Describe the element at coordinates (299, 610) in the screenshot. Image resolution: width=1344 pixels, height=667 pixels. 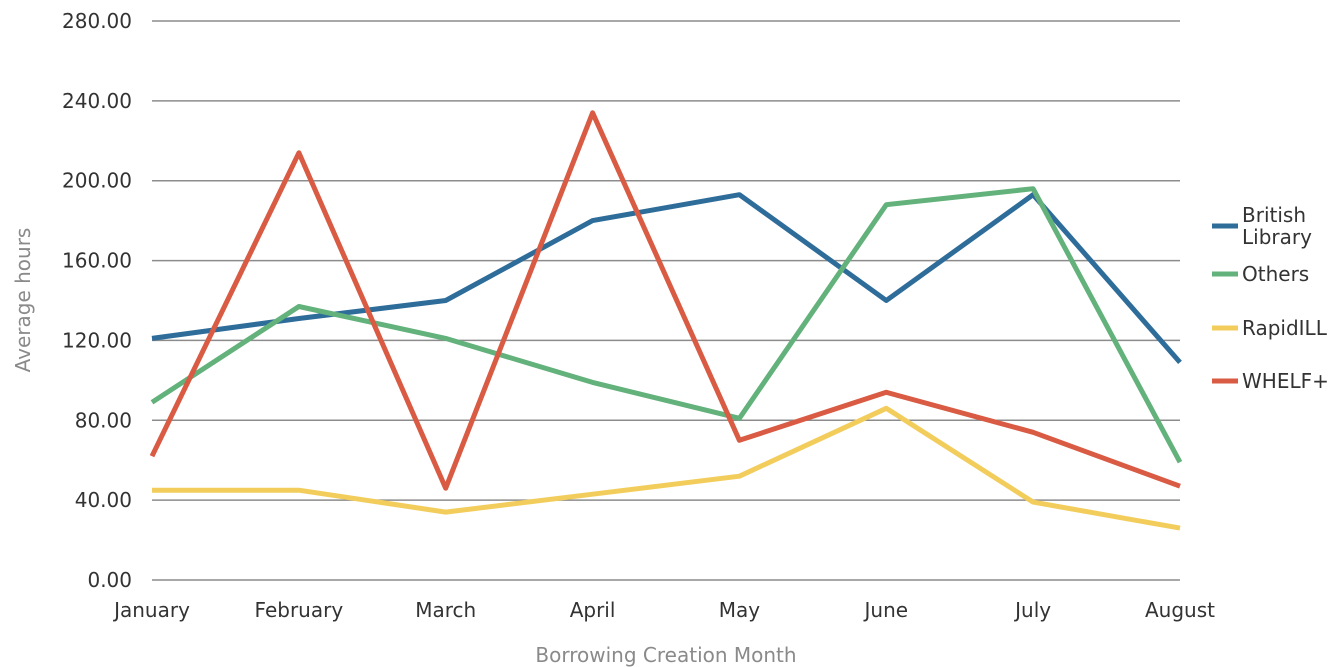
I see `x-tick-label: February` at that location.